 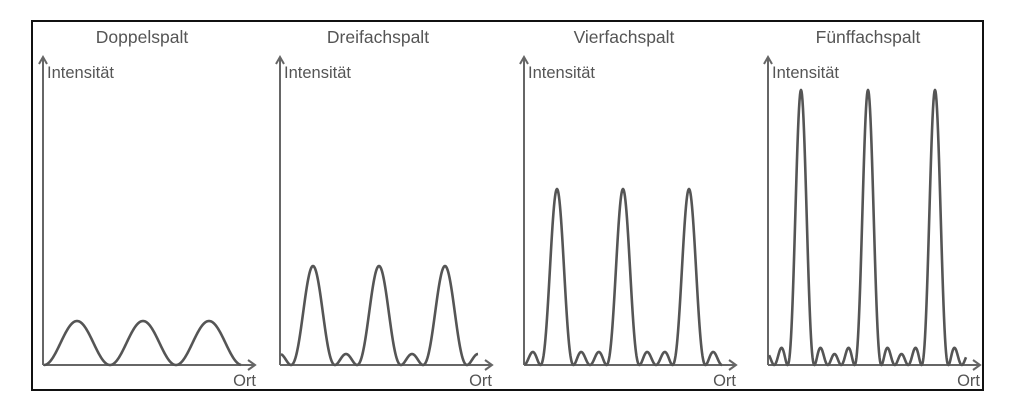 I want to click on panel-title: Vierfachspalt, so click(x=624, y=37).